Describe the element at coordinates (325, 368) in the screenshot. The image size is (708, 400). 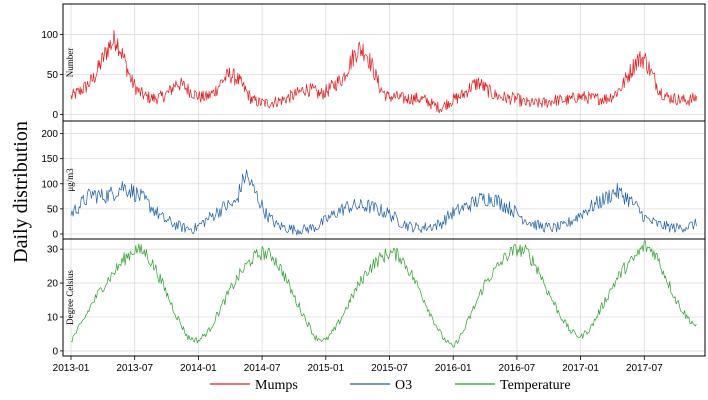
I see `x-tick-label: 2015-01` at that location.